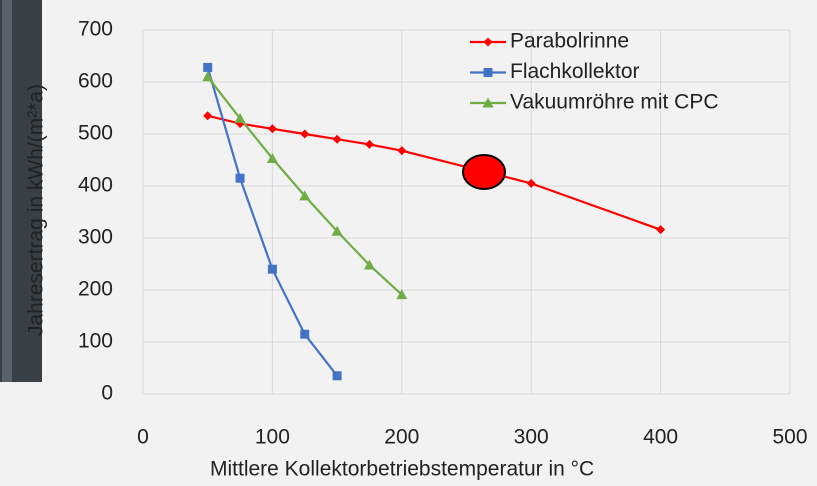 The height and width of the screenshot is (486, 817). What do you see at coordinates (484, 172) in the screenshot?
I see `highlight-marker` at bounding box center [484, 172].